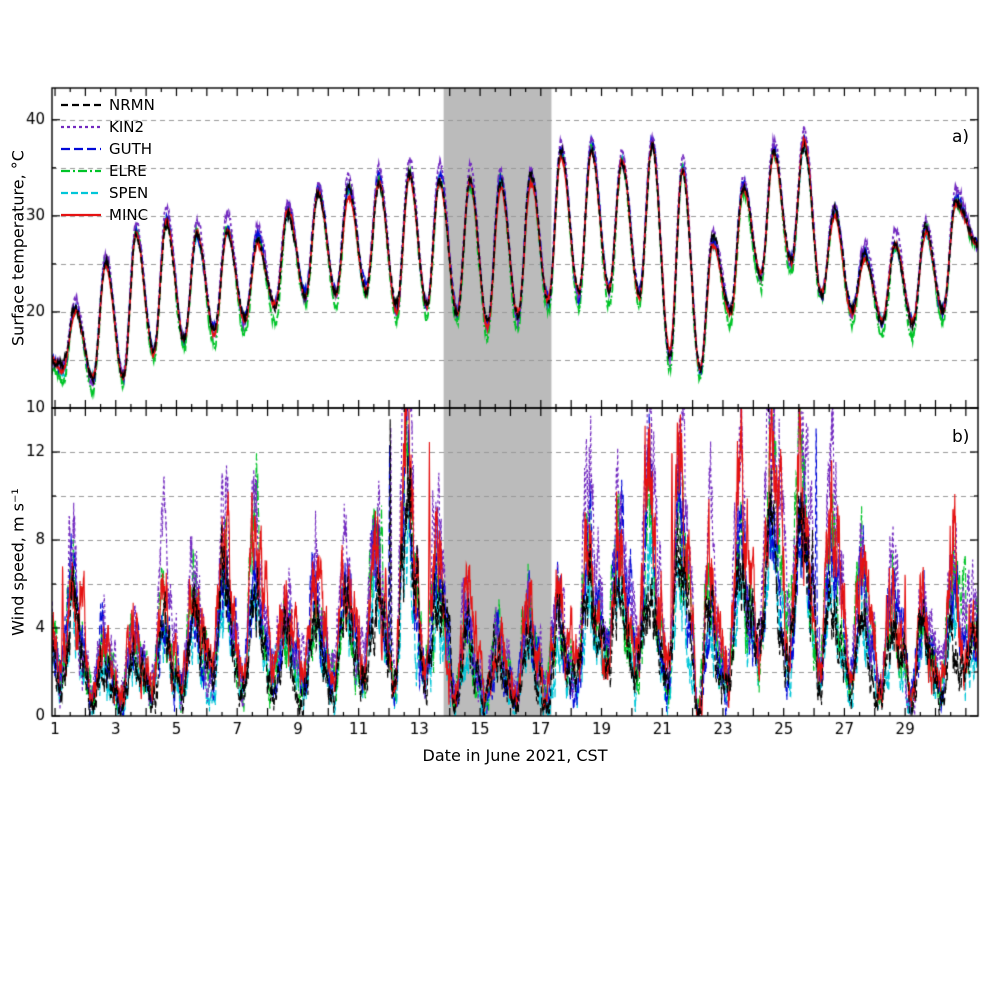  Describe the element at coordinates (129, 215) in the screenshot. I see `legend-label: MINC` at that location.